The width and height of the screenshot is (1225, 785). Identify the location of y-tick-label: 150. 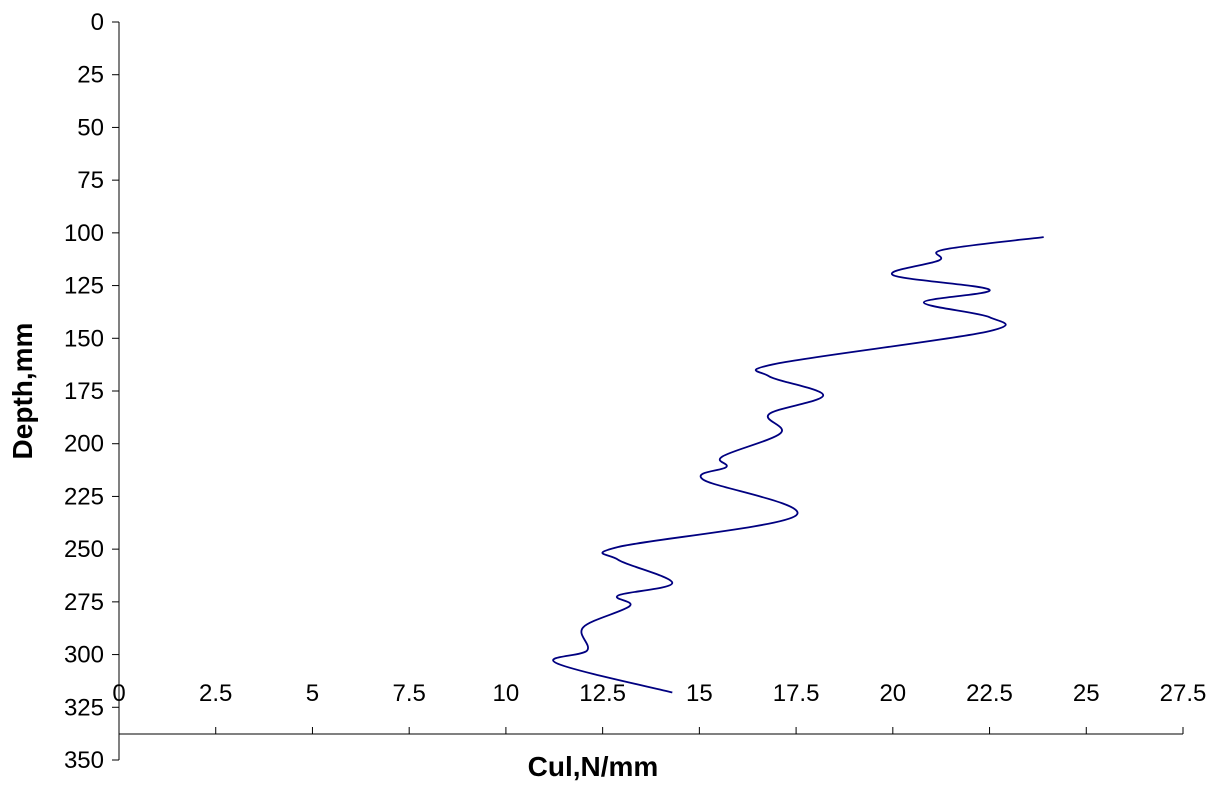
(84, 338).